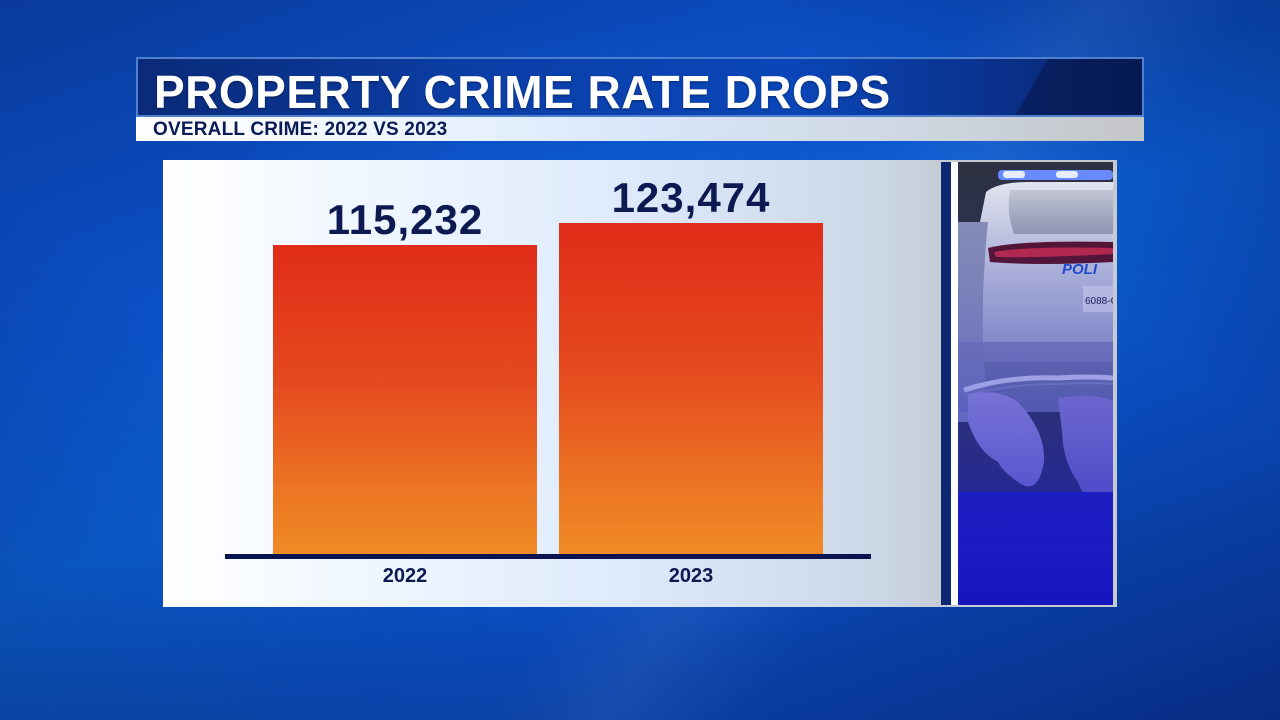  I want to click on police-car-handcuffs-icon: POLI 6088-G, so click(1035, 383).